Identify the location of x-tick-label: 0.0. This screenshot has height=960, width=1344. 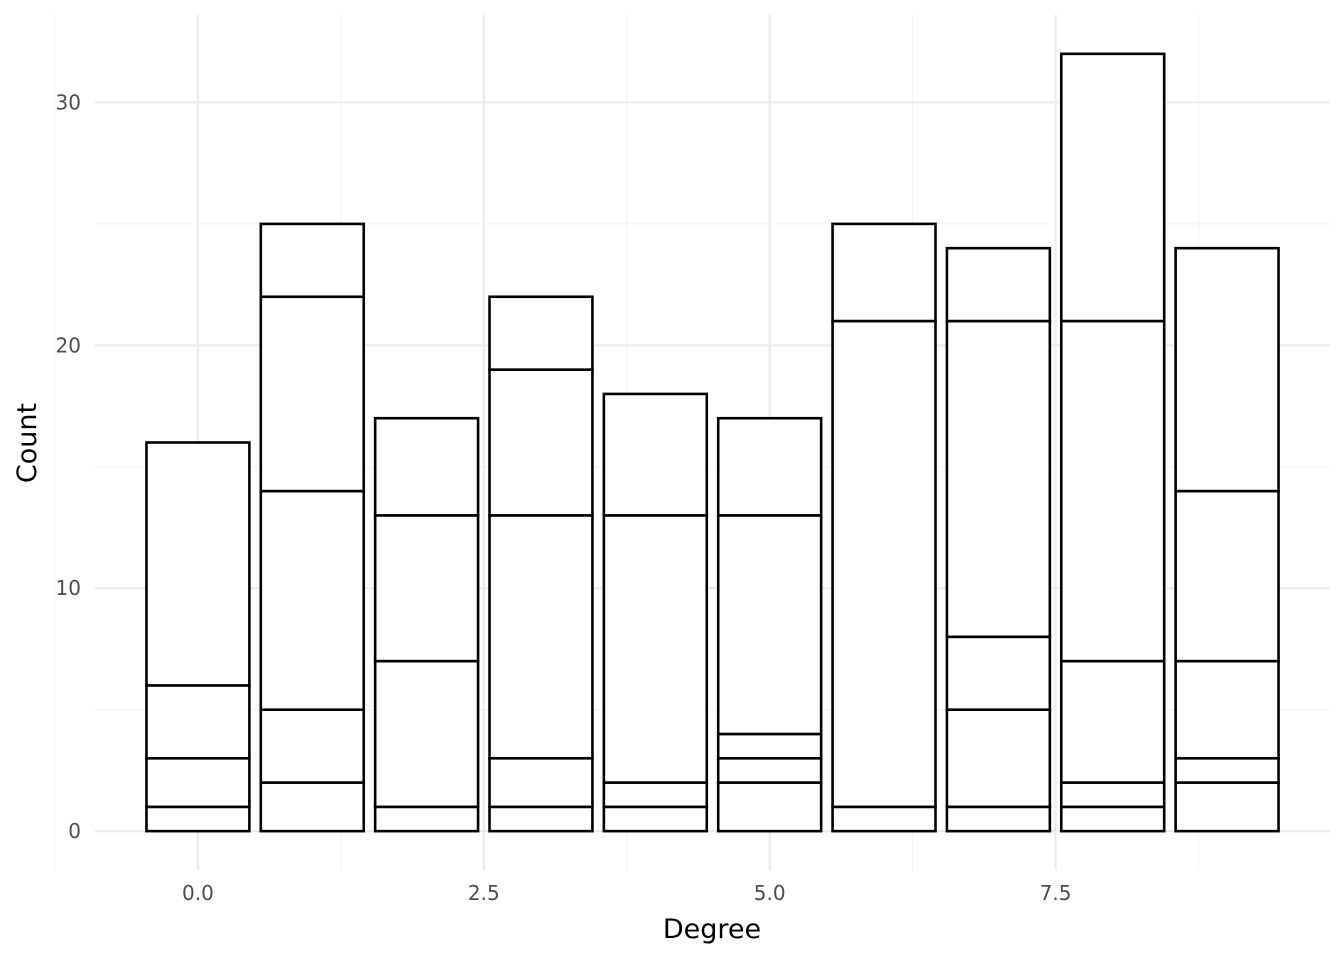
(198, 893).